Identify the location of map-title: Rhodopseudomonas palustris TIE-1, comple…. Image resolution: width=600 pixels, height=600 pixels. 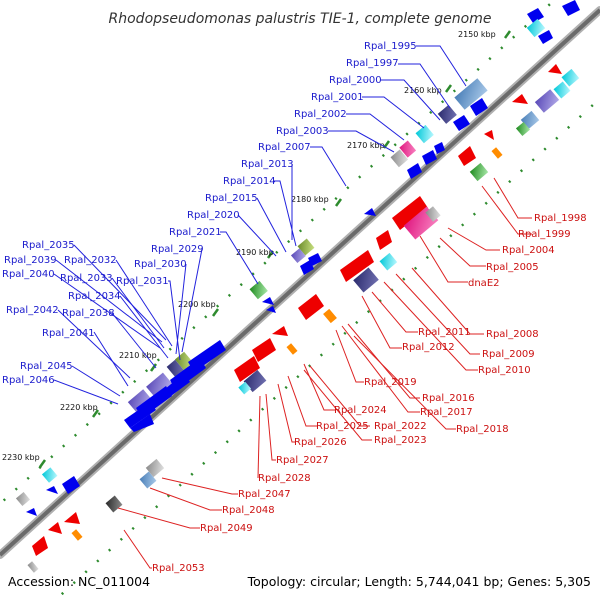
(300, 19).